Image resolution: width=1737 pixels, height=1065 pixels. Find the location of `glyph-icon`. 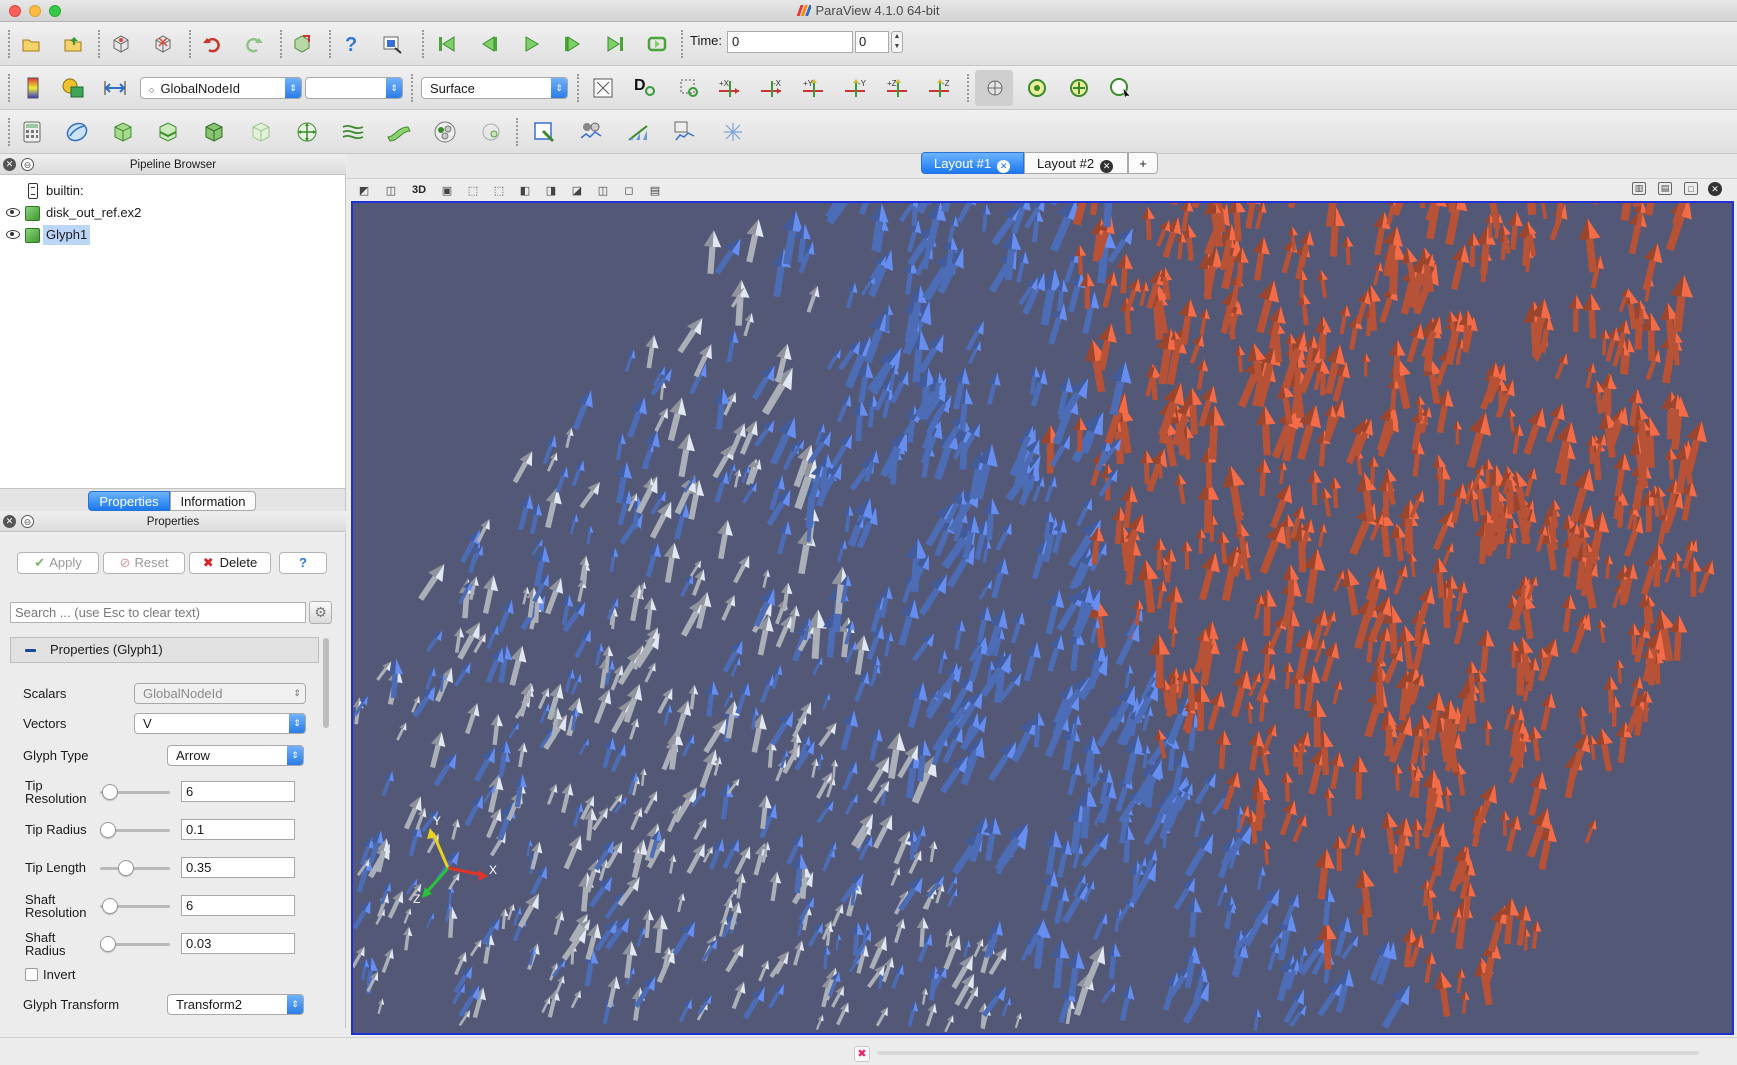

glyph-icon is located at coordinates (307, 132).